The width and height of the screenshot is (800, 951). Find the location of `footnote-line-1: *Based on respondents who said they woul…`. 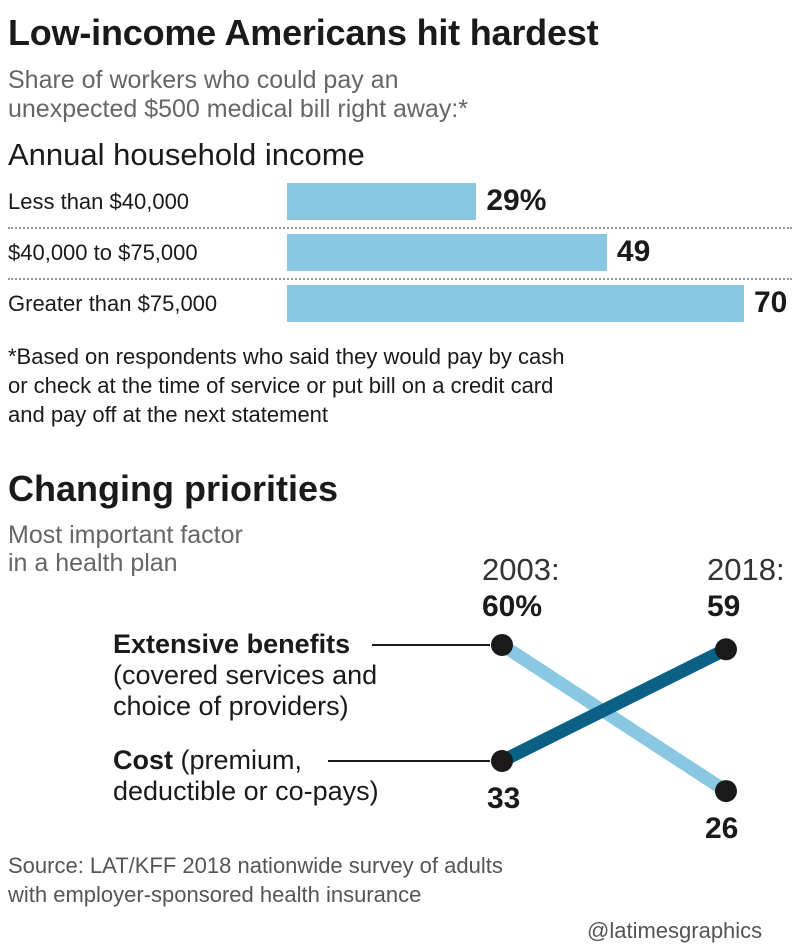

footnote-line-1: *Based on respondents who said they woul… is located at coordinates (286, 356).